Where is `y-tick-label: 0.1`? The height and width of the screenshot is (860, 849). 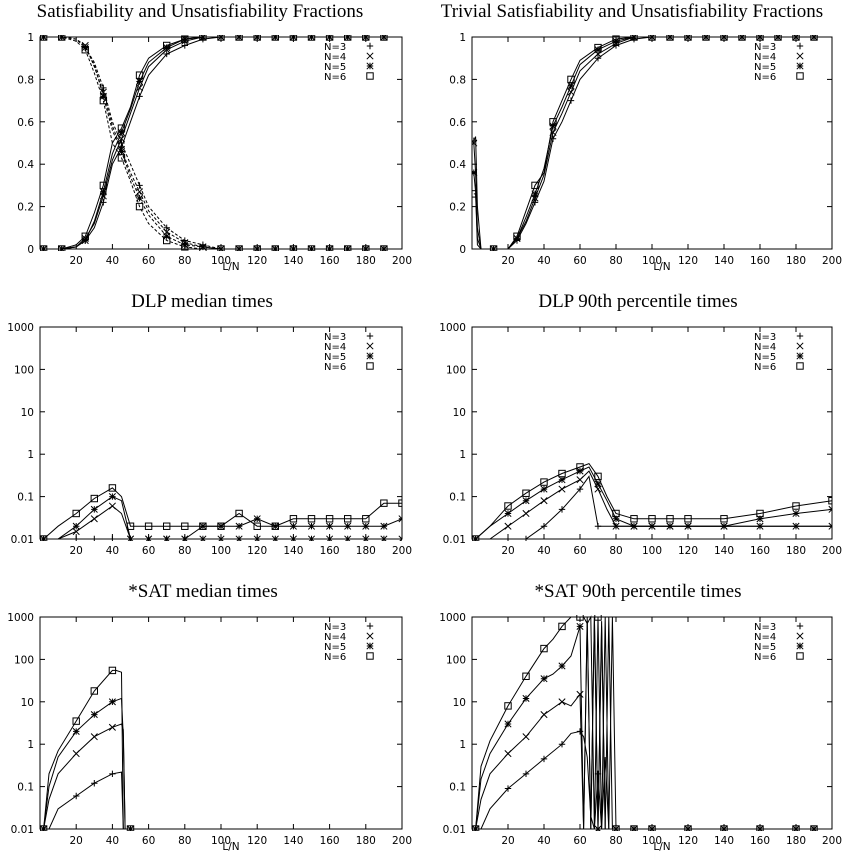
y-tick-label: 0.1 is located at coordinates (25, 788).